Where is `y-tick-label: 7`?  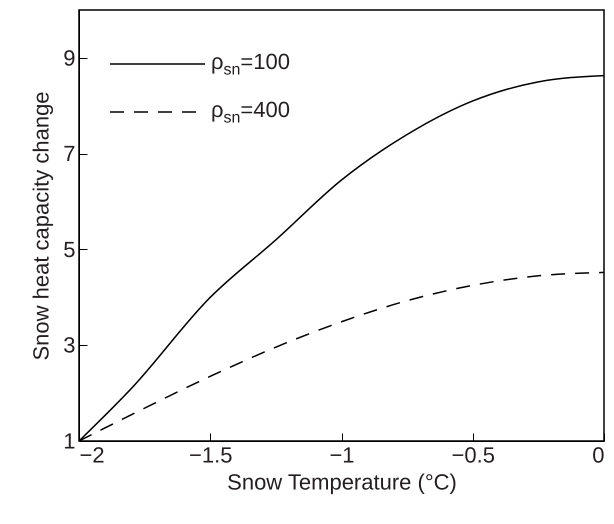
y-tick-label: 7 is located at coordinates (69, 153).